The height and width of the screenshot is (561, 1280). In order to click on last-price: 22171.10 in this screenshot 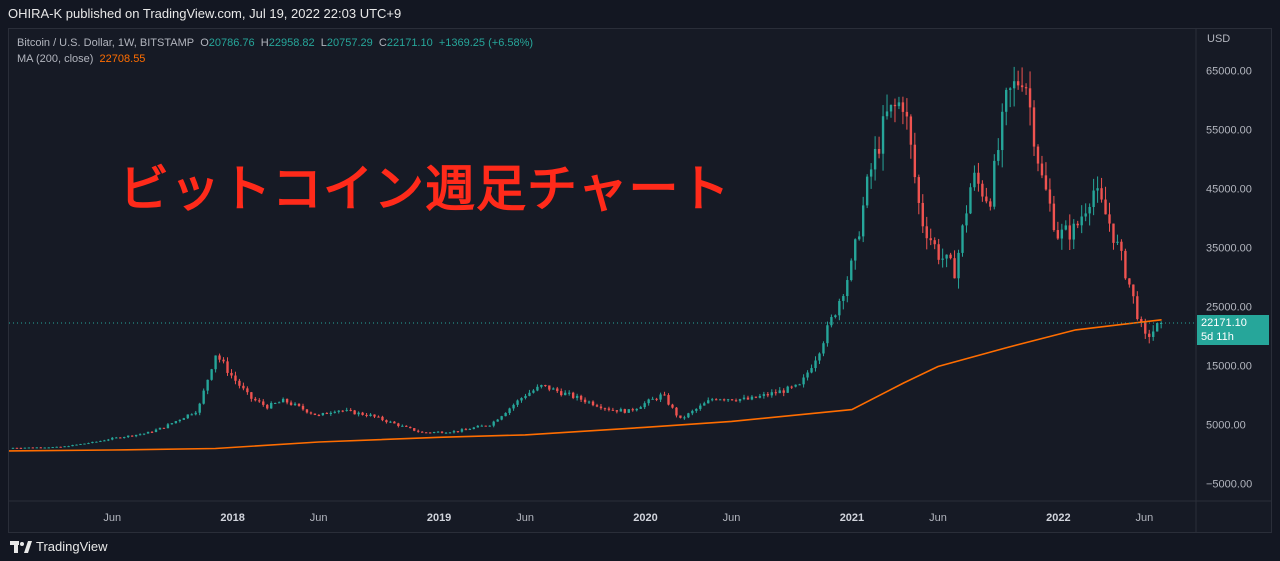, I will do `click(1224, 322)`.